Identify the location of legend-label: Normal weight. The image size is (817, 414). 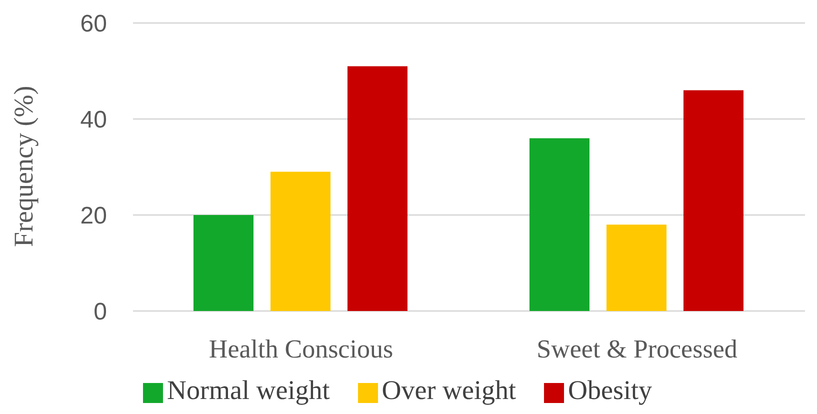
(248, 390).